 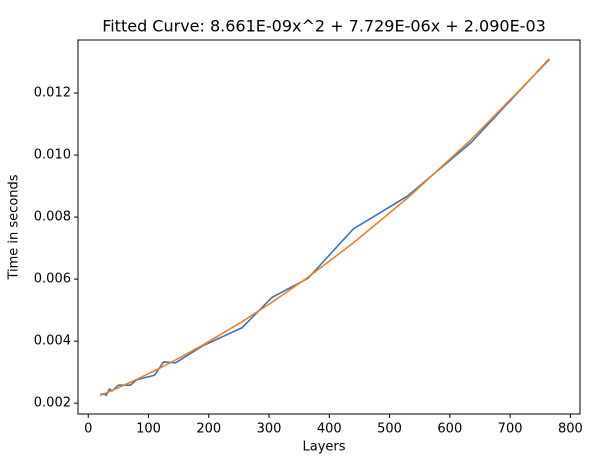 I want to click on y-tick-label: 0.008, so click(x=52, y=217).